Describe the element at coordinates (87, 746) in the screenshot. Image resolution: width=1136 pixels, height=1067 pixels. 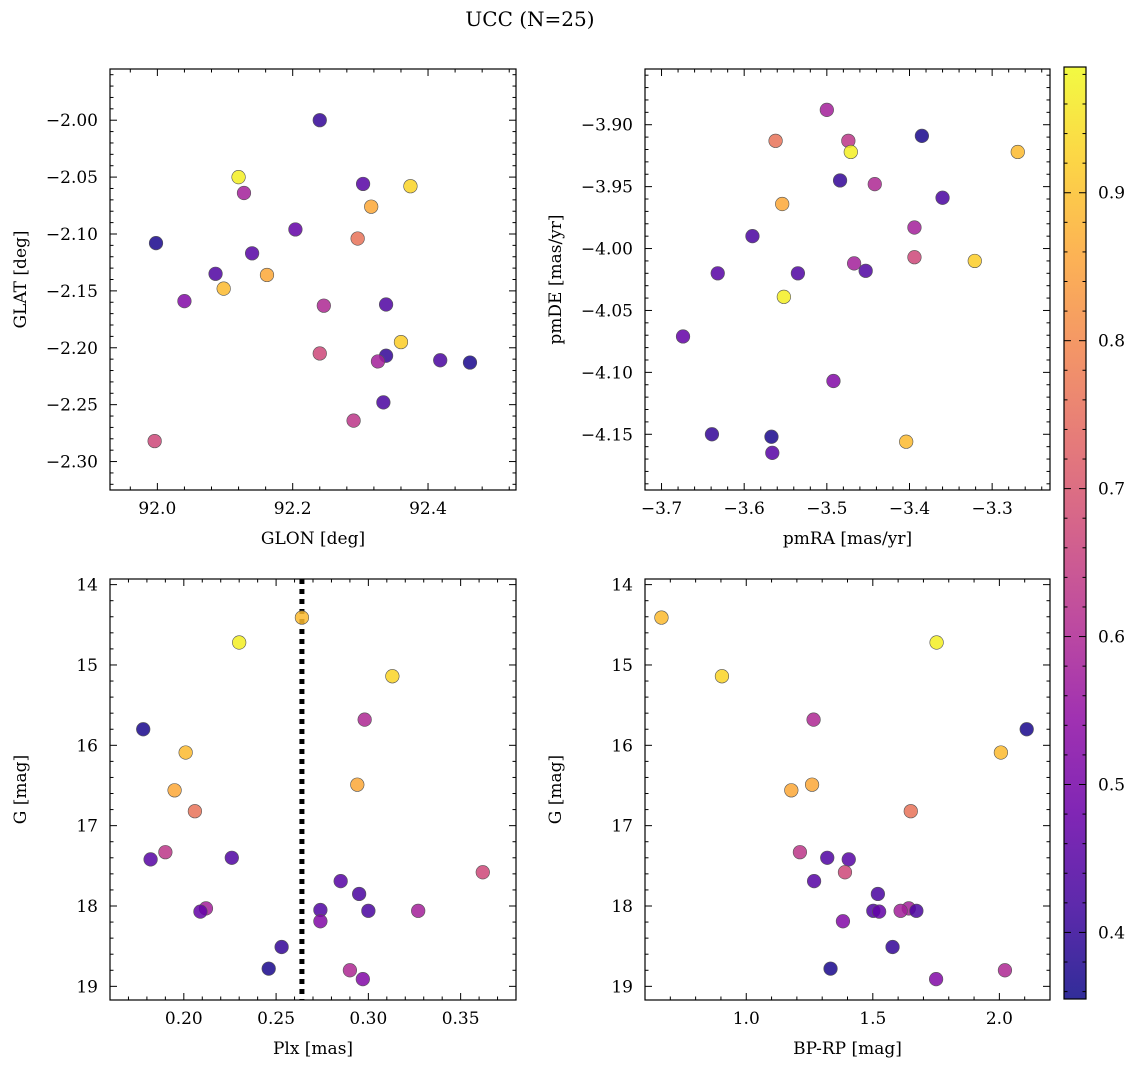
I see `y-tick-label: 16` at that location.